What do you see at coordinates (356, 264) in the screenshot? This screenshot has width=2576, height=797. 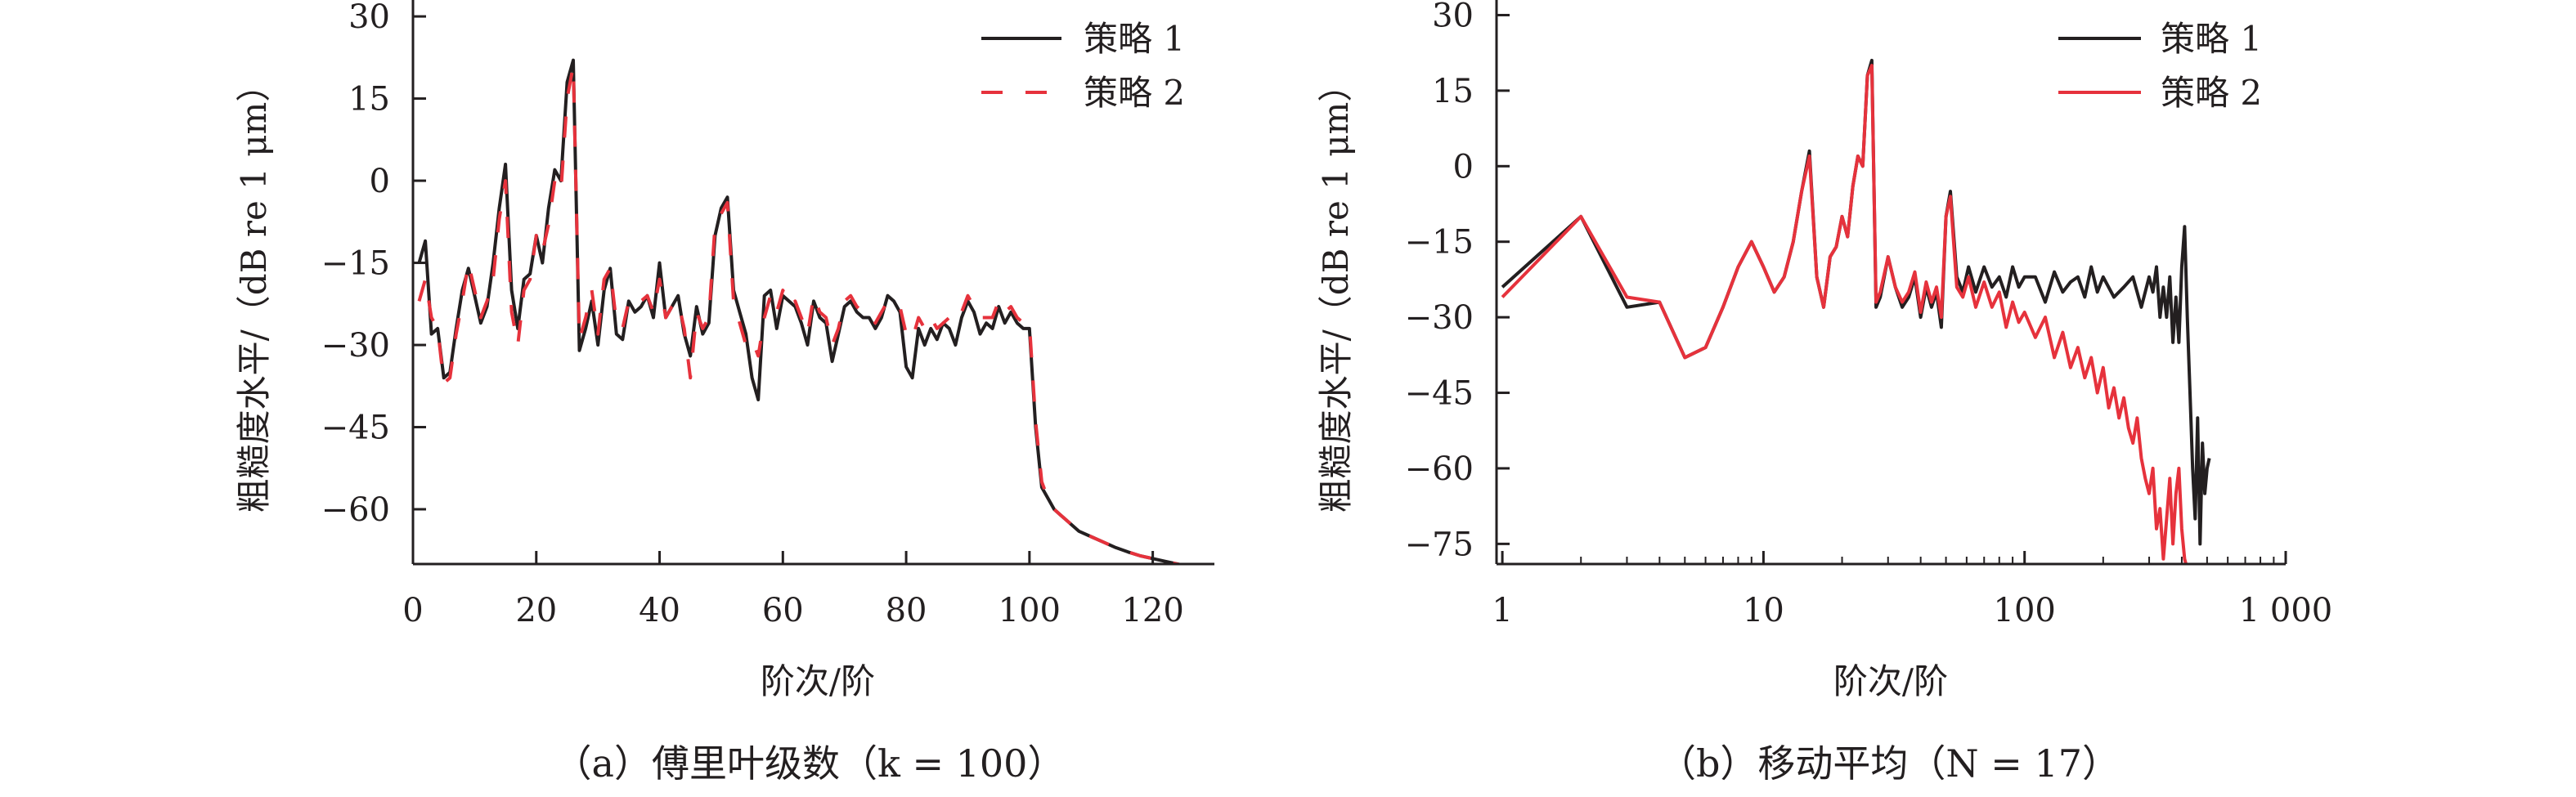 I see `panel-a-ytick-label: −15` at bounding box center [356, 264].